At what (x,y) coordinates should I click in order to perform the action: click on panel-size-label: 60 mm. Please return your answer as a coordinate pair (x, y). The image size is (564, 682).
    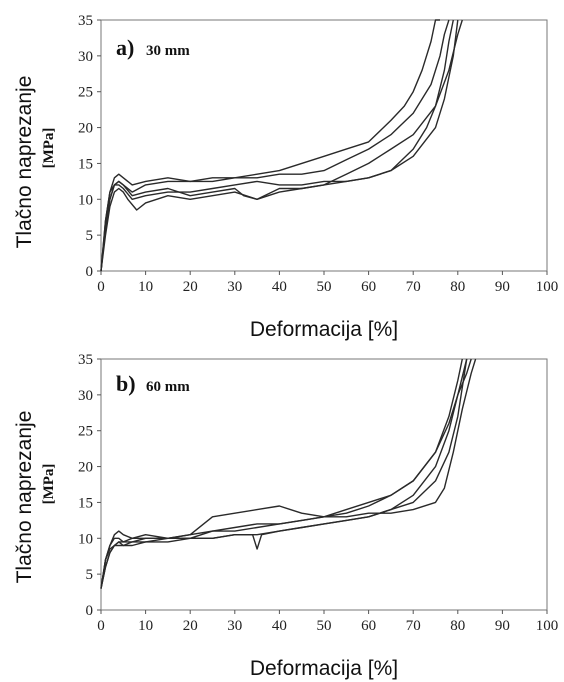
    Looking at the image, I should click on (168, 387).